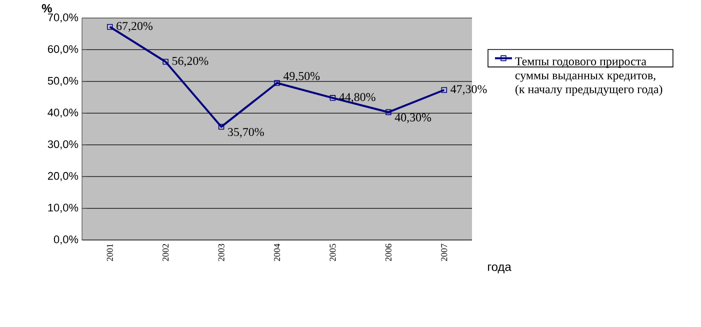 This screenshot has height=327, width=701. I want to click on legend-label: Темпы годового прироста суммы выданных кредитов, (к началу предыдущего года), so click(588, 76).